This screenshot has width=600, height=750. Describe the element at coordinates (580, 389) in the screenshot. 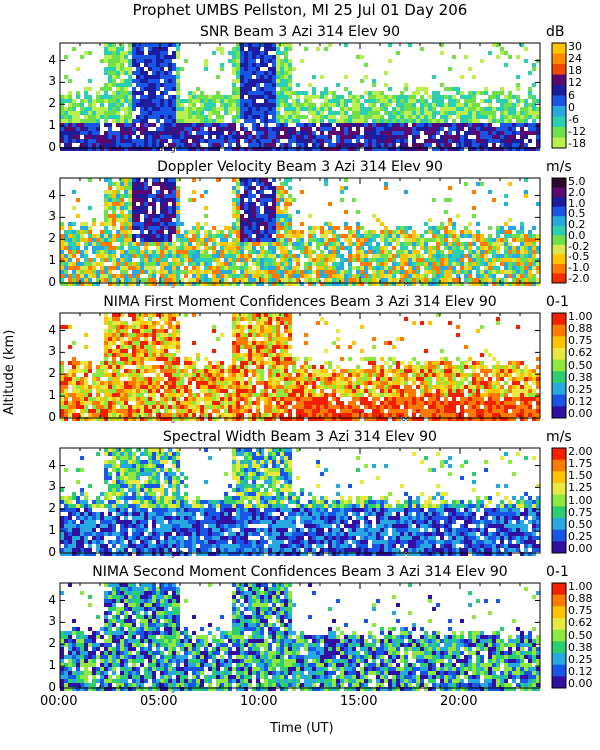

I see `colorbar-tick-label: 0.25` at that location.